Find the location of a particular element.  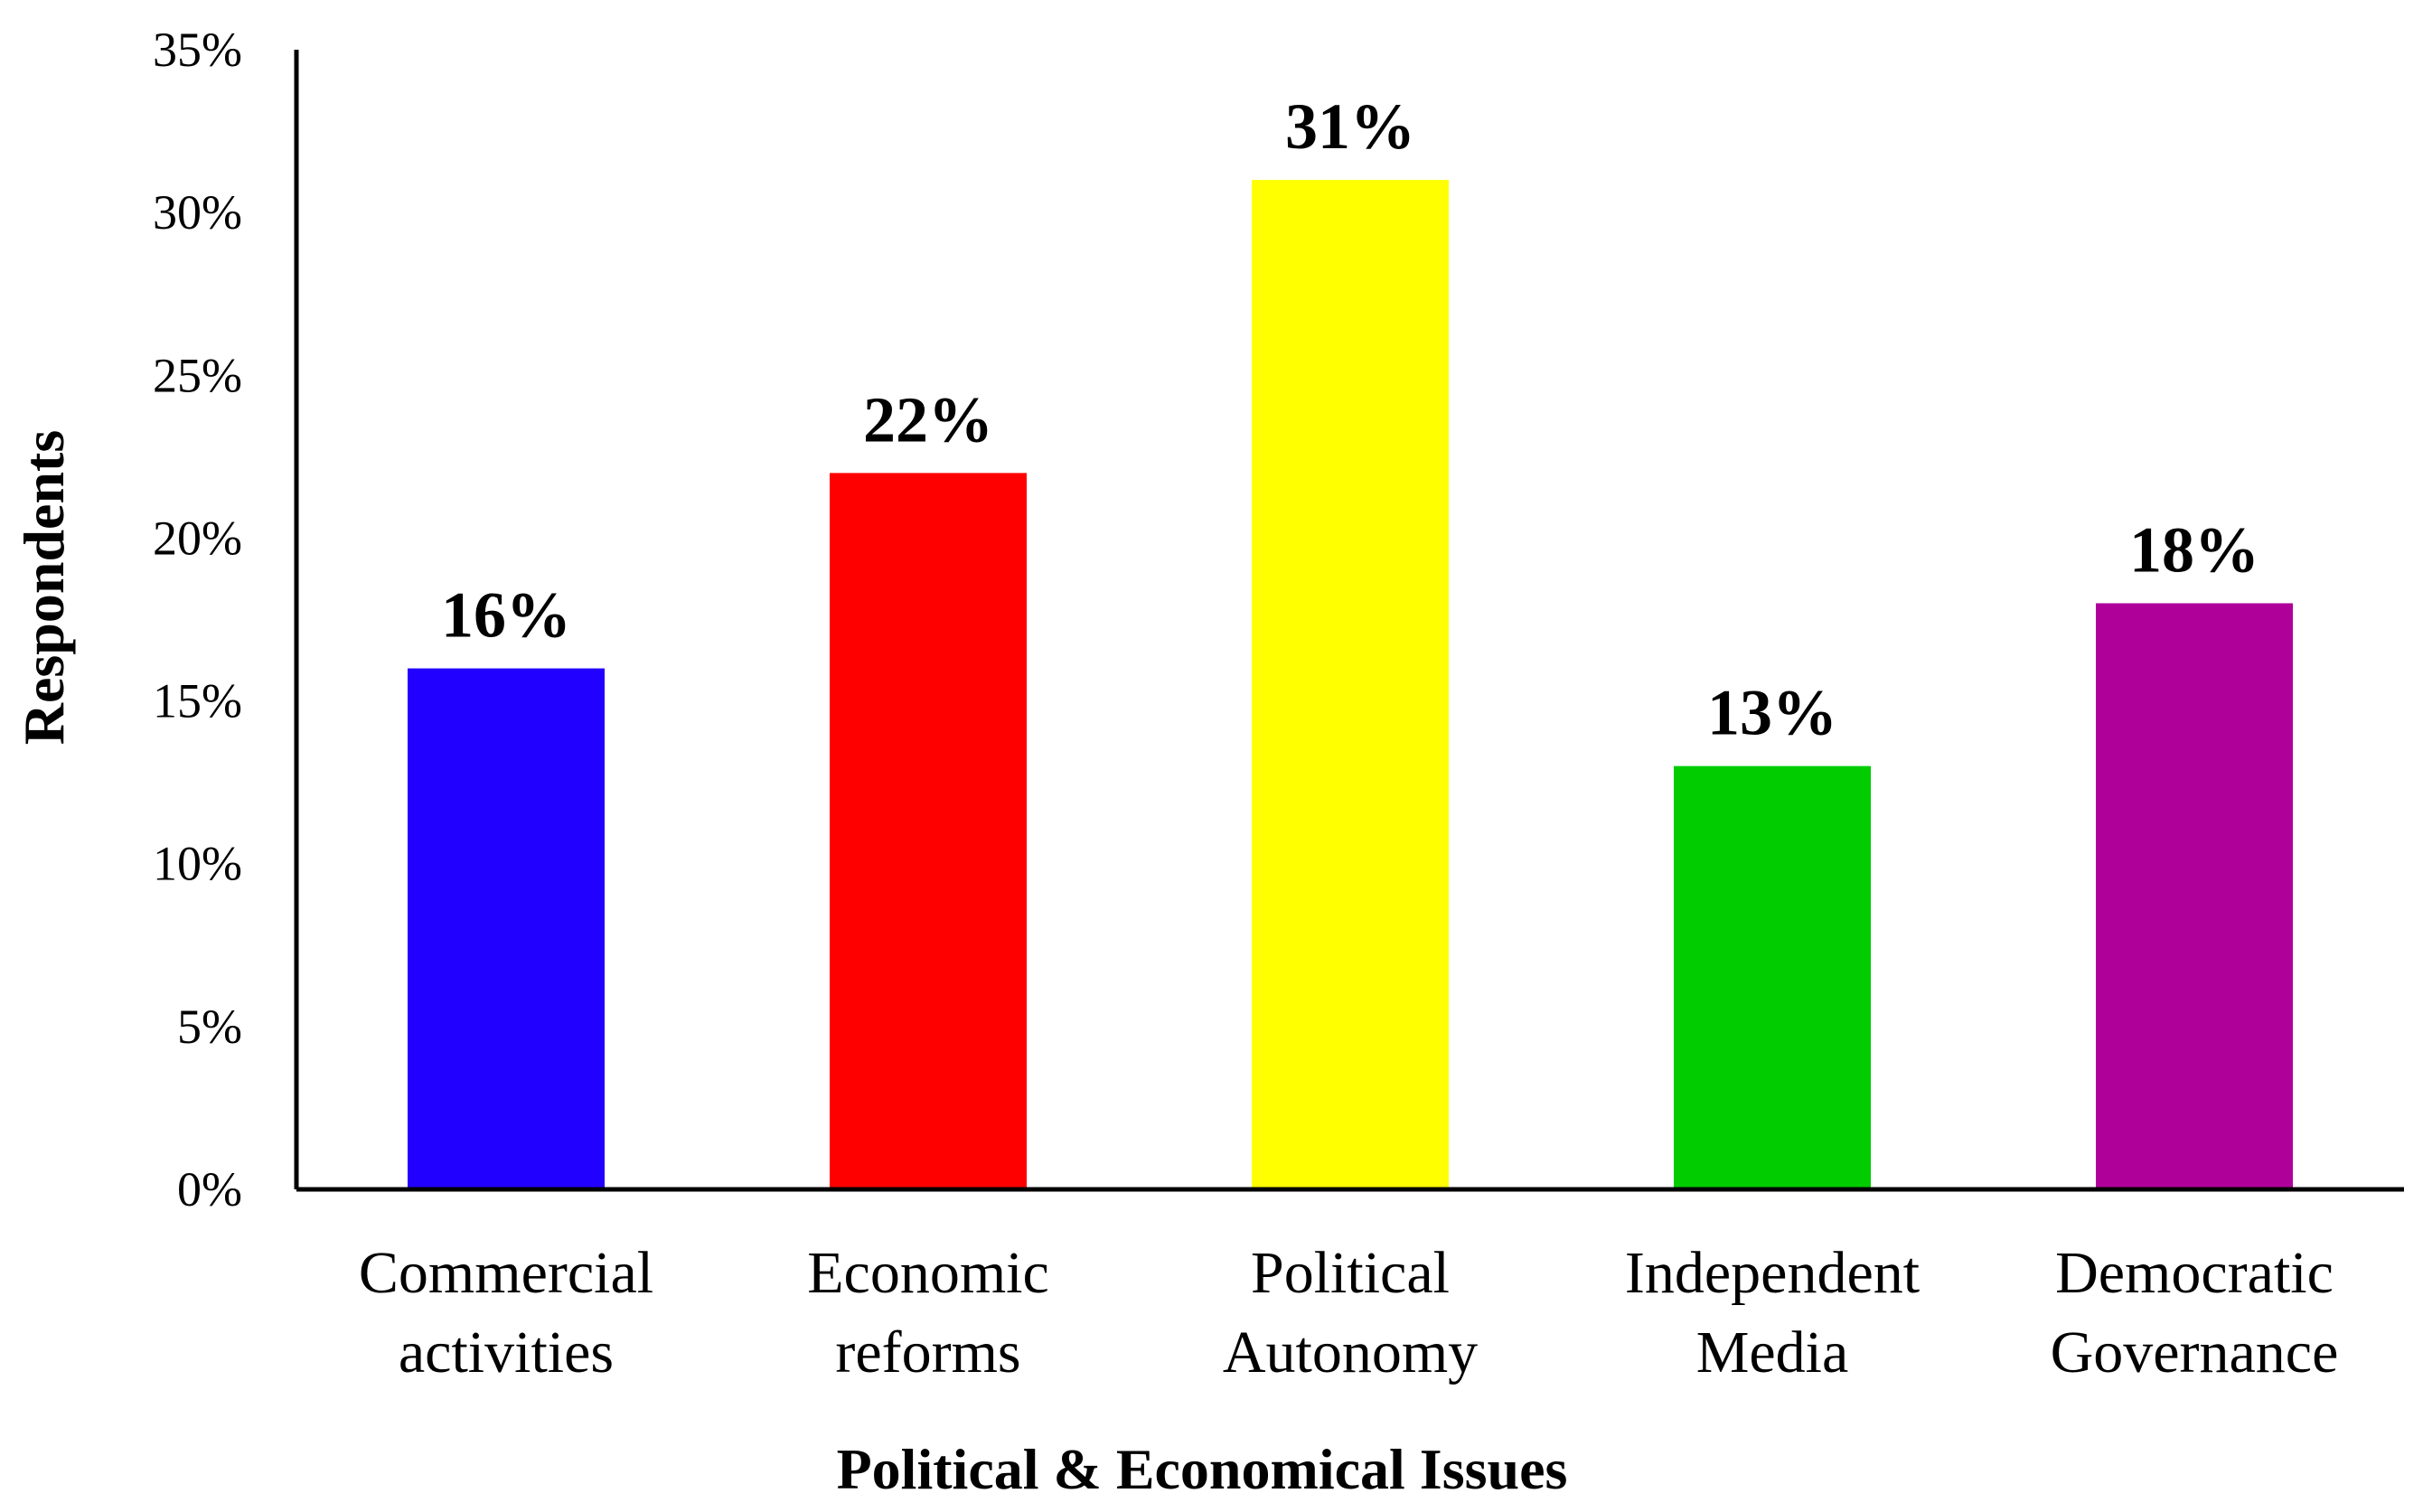

y-axis-ticks: 0% 5% 10% 15% 20% 25% 30% 35% is located at coordinates (197, 619).